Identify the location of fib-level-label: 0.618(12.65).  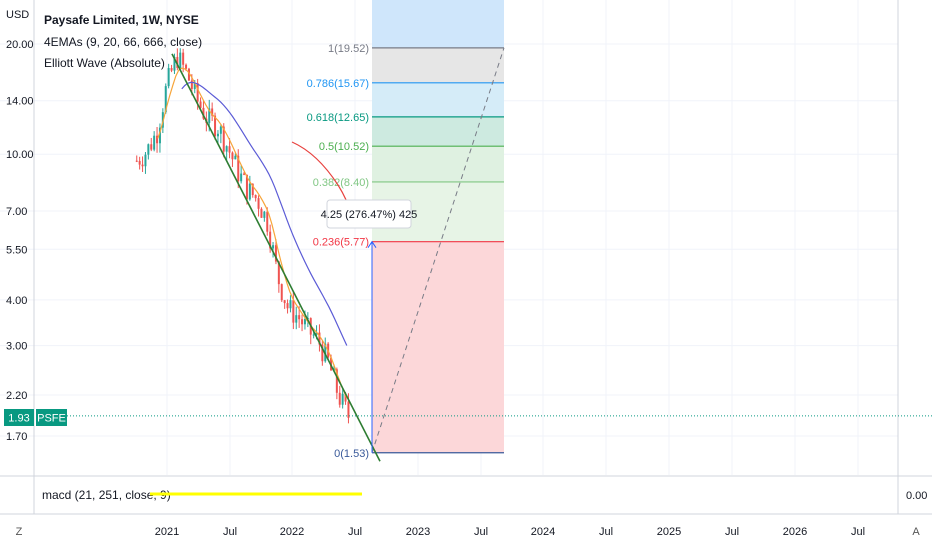
(338, 118).